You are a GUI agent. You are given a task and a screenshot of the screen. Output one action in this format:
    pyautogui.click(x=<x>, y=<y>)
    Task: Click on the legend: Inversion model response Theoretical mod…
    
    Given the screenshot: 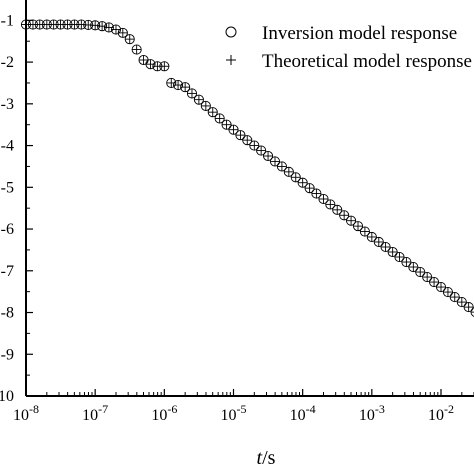 What is the action you would take?
    pyautogui.click(x=348, y=47)
    